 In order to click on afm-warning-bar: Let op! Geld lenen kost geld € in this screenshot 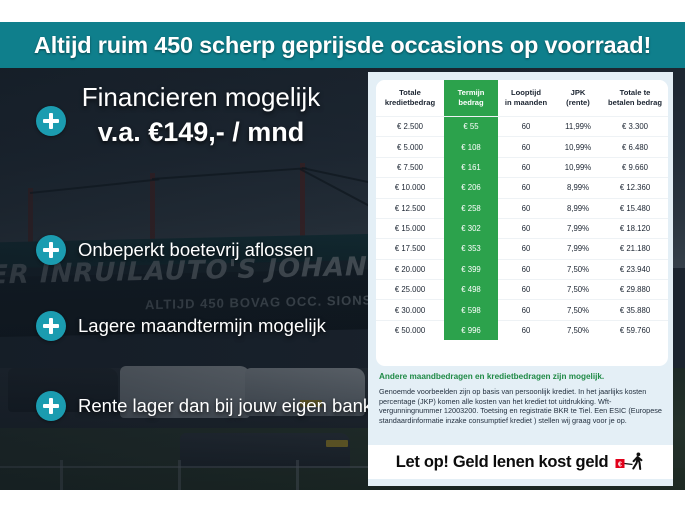, I will do `click(520, 462)`.